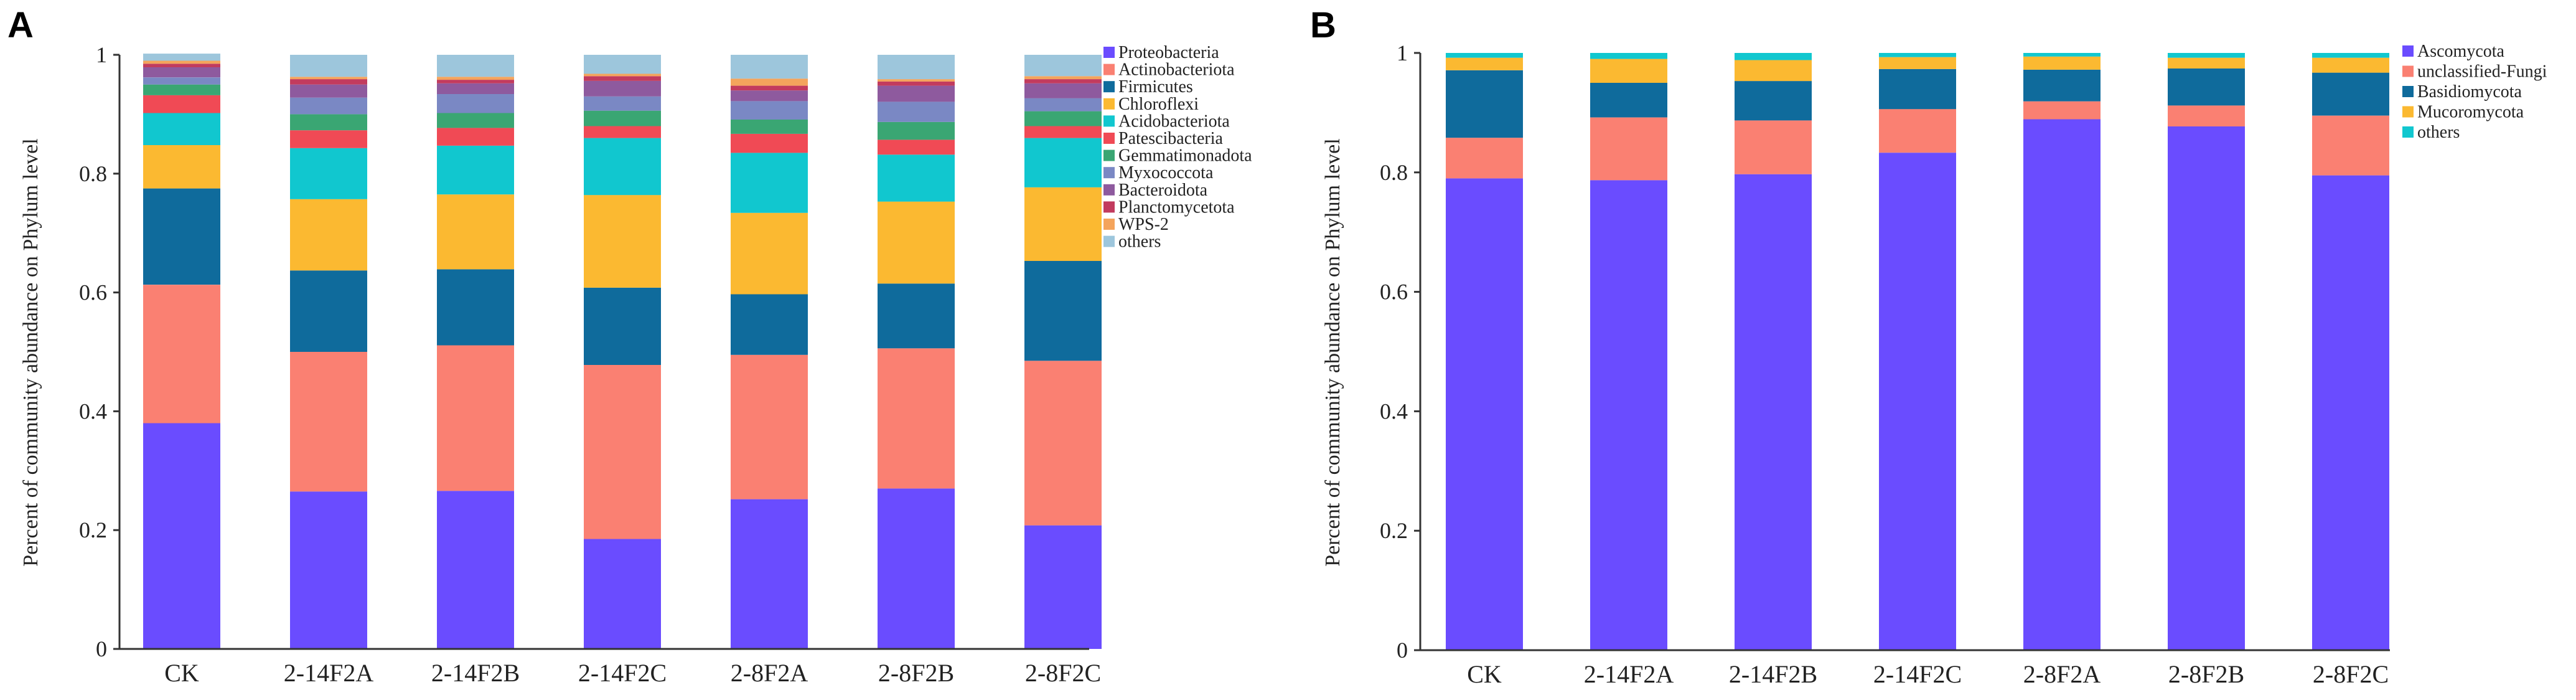 The image size is (2576, 700). I want to click on bar-segment-CK-Proteobacteria, so click(181, 536).